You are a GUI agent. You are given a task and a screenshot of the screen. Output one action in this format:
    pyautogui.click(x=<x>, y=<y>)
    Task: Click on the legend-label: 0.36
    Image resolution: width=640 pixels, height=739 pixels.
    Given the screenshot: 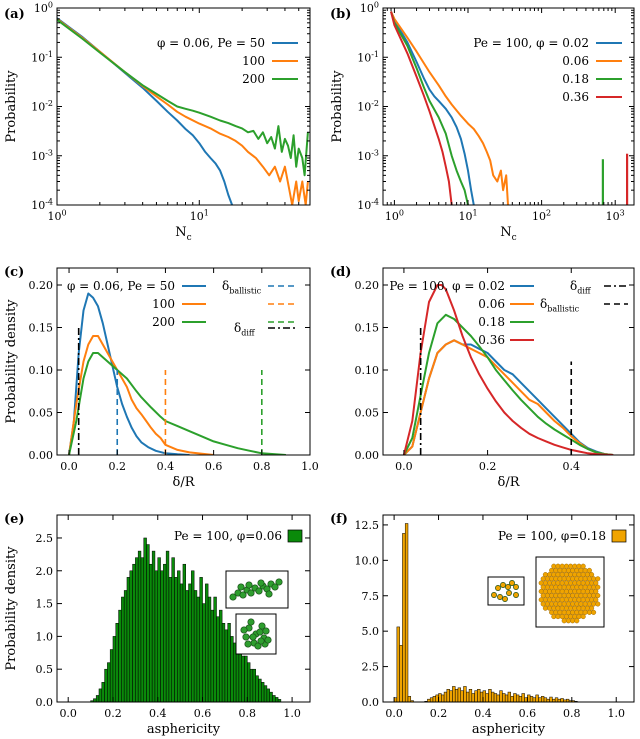 What is the action you would take?
    pyautogui.click(x=575, y=97)
    